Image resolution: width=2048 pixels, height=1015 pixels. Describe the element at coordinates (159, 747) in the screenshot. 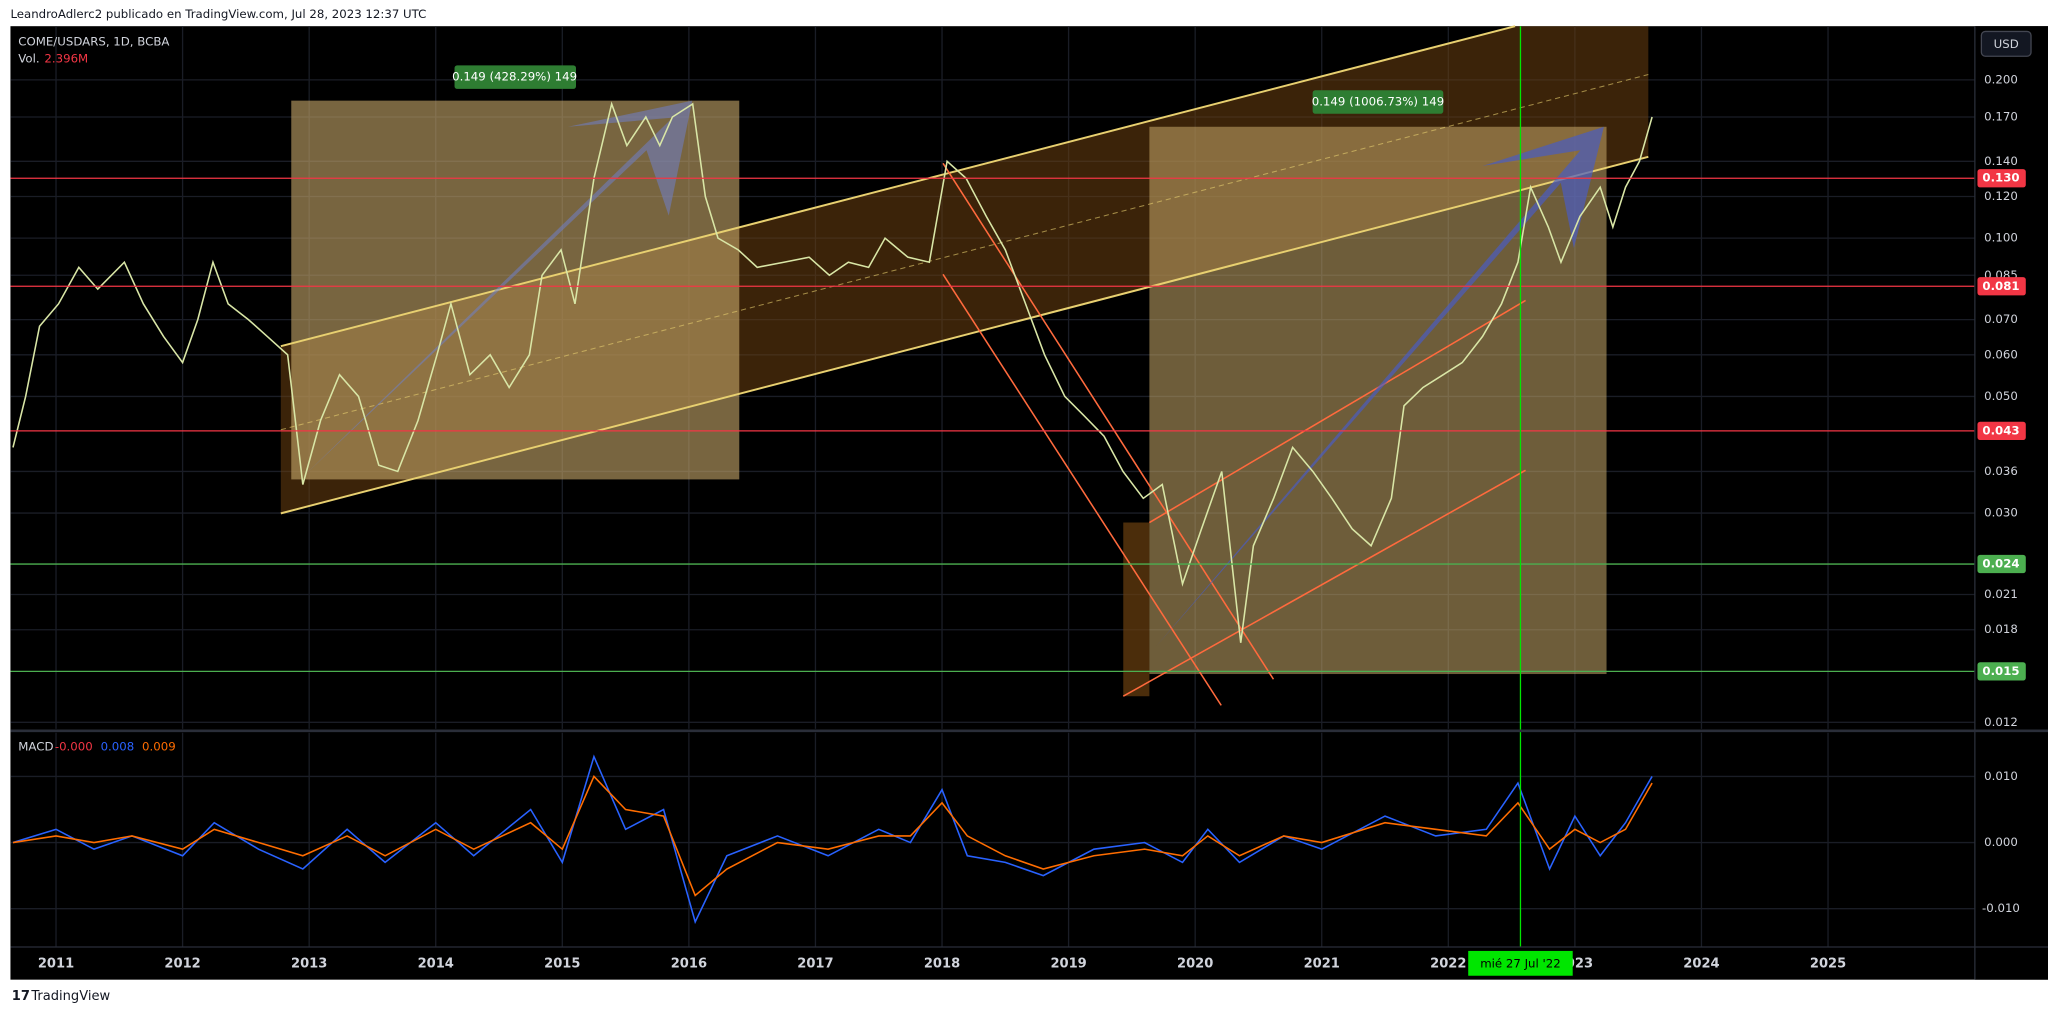

I see `macd-readout: 0.009` at that location.